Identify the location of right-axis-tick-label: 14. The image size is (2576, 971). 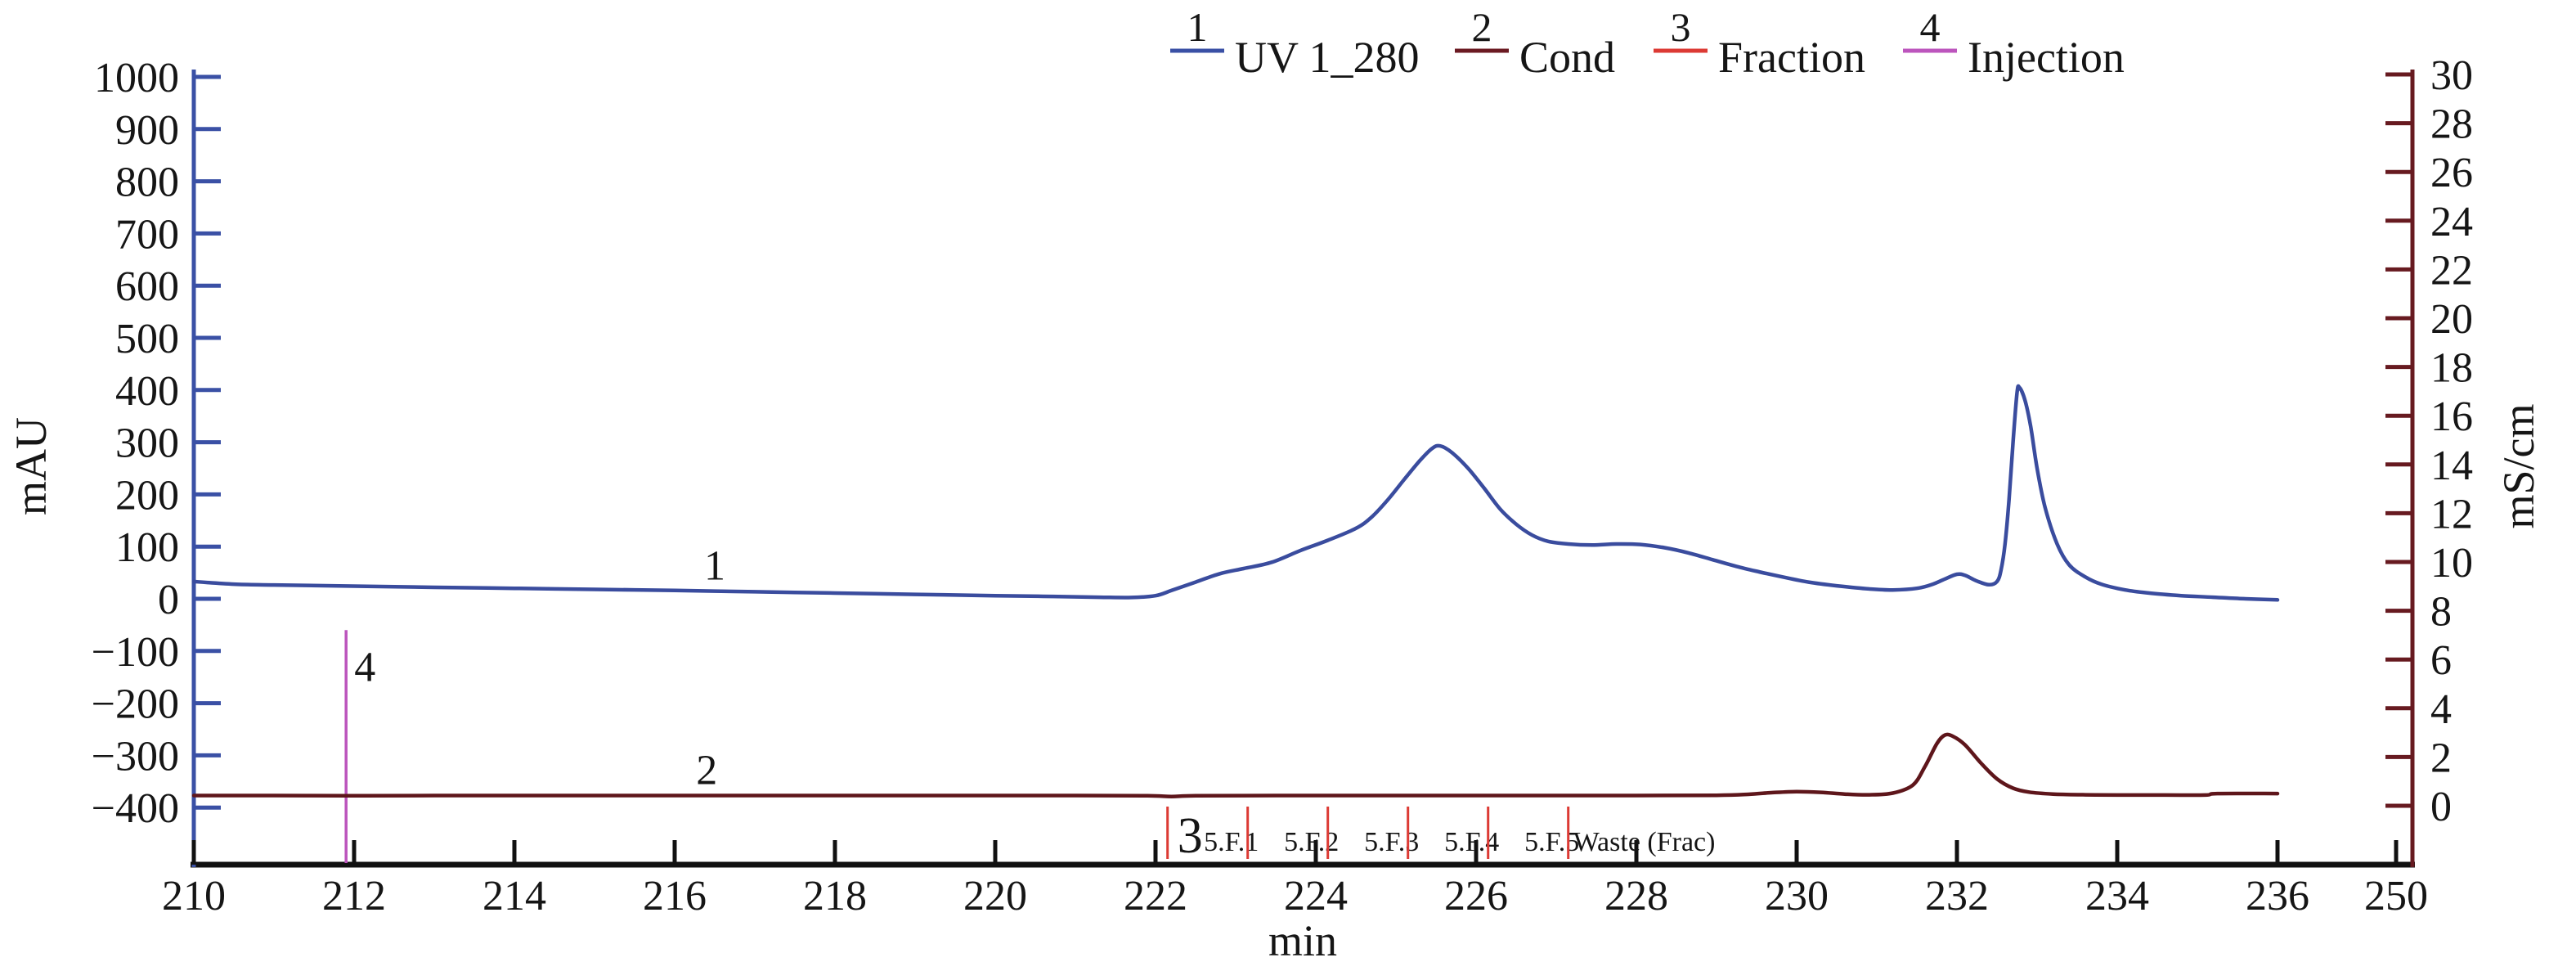
(2451, 466).